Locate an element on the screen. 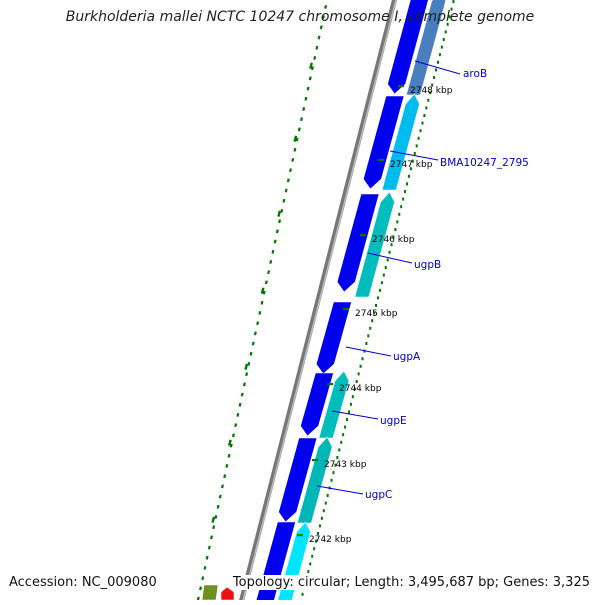  gene-label: ugpE is located at coordinates (393, 421).